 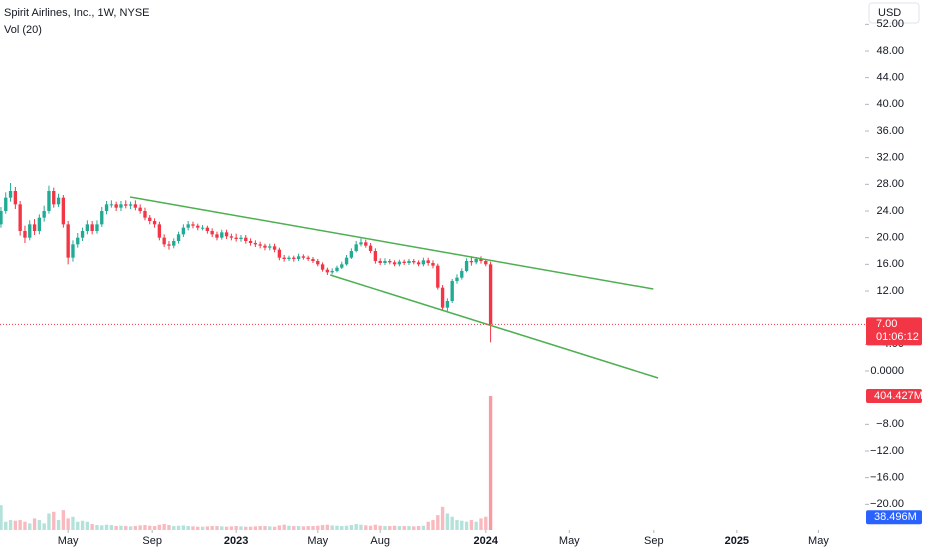 What do you see at coordinates (890, 211) in the screenshot?
I see `y-tick-label: 24.00` at bounding box center [890, 211].